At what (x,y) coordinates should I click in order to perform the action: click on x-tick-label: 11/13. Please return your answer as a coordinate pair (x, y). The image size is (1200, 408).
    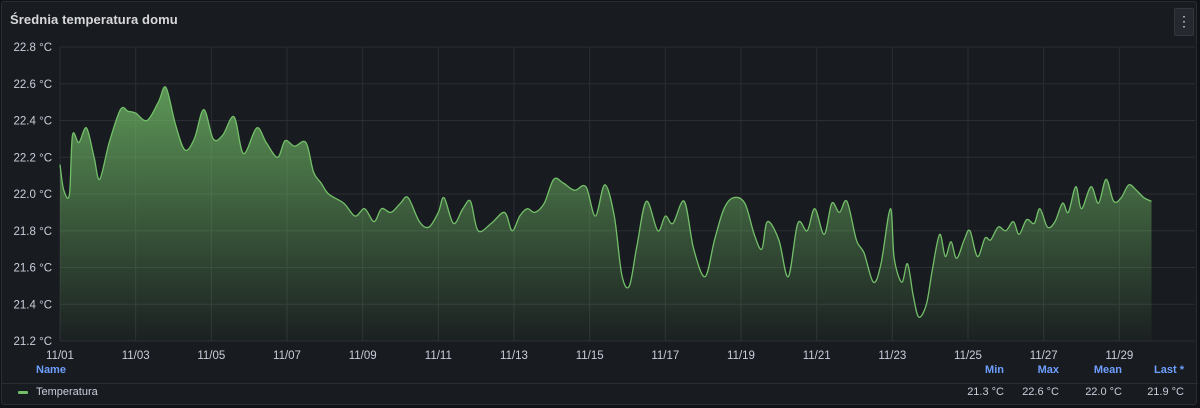
    Looking at the image, I should click on (514, 356).